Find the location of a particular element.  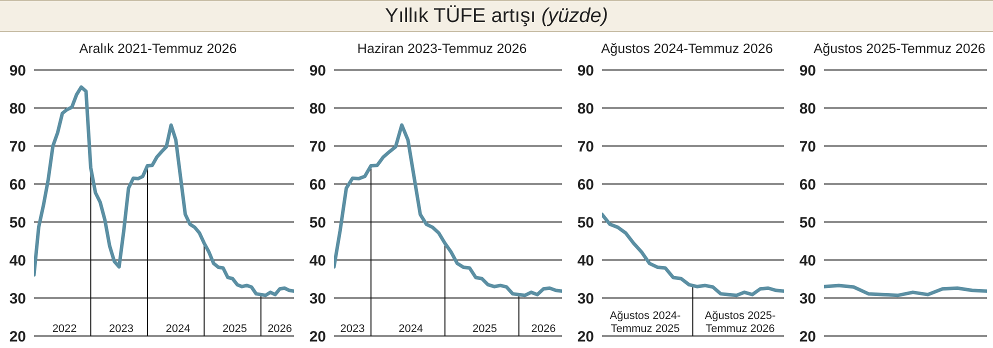

x-tick-label: Ağustos 2024- Temmuz 2025 is located at coordinates (646, 322).